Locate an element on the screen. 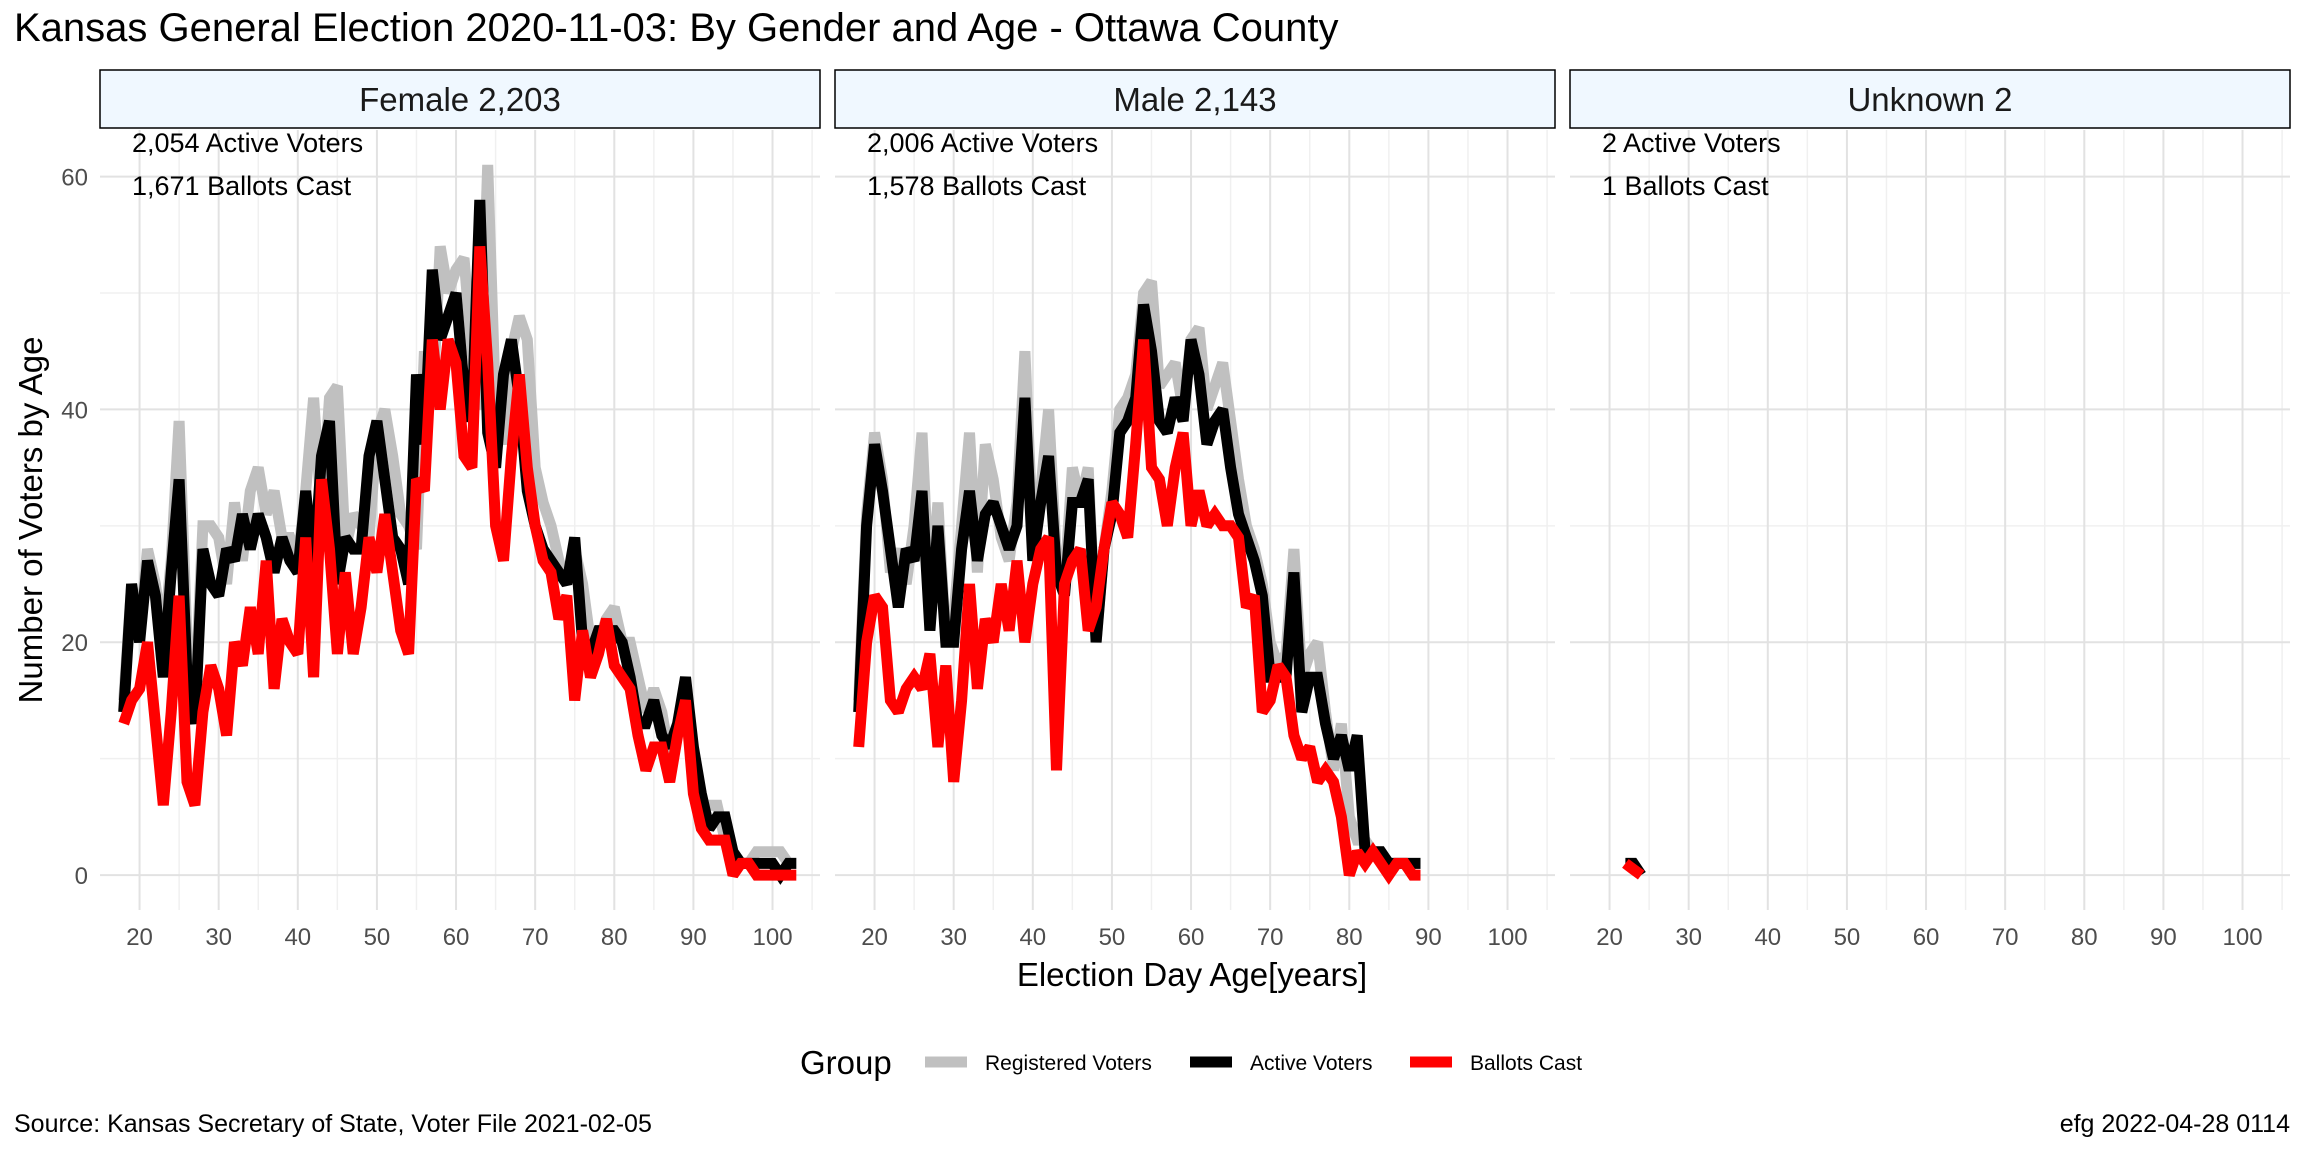 The width and height of the screenshot is (2304, 1152). active-voters-annotation: 2 Active Voters is located at coordinates (1691, 143).